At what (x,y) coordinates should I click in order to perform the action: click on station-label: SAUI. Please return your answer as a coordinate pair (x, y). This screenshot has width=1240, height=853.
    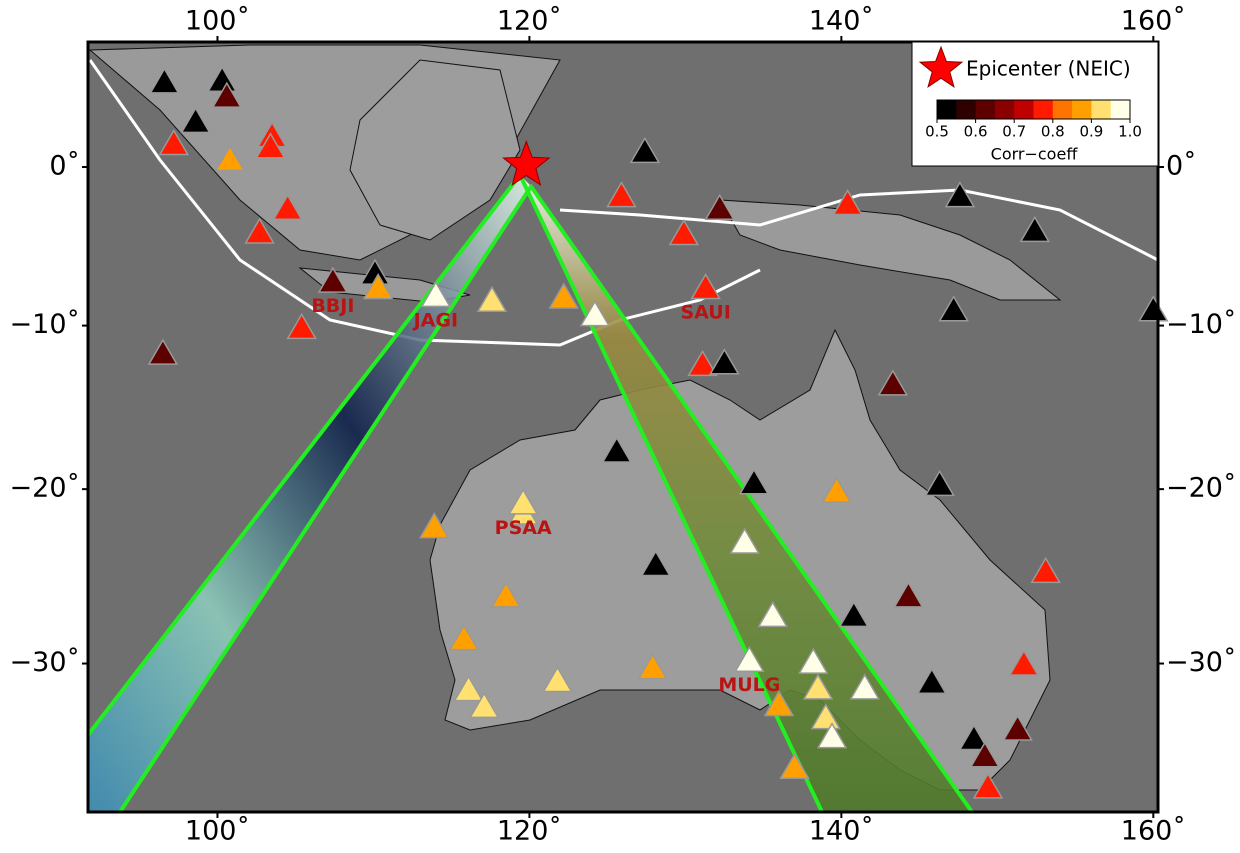
    Looking at the image, I should click on (706, 312).